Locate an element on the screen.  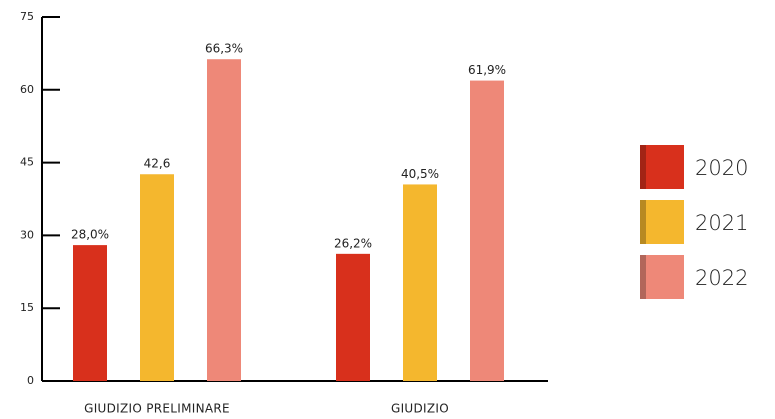
value-label: 26,2% is located at coordinates (353, 243).